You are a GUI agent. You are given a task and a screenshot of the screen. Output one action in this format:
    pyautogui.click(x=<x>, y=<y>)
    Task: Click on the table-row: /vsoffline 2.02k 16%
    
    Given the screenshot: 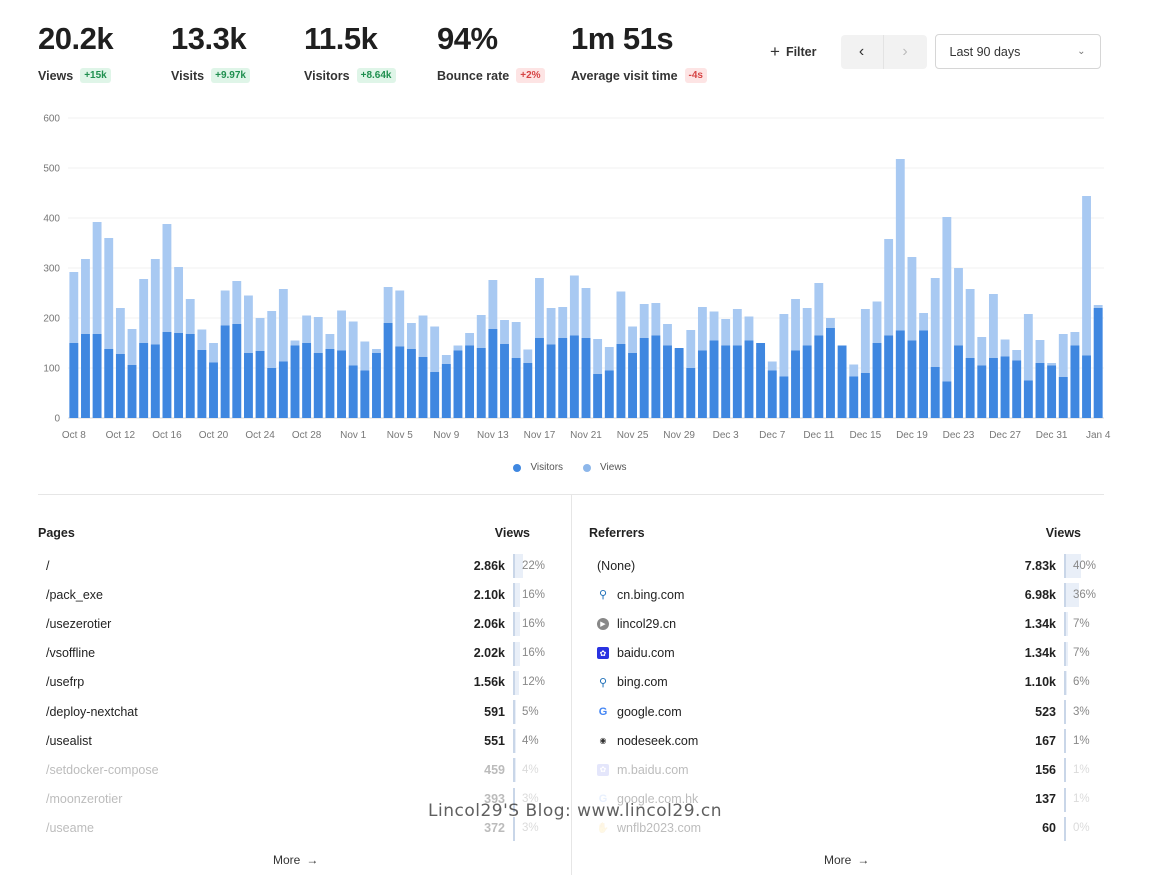 What is the action you would take?
    pyautogui.click(x=294, y=653)
    